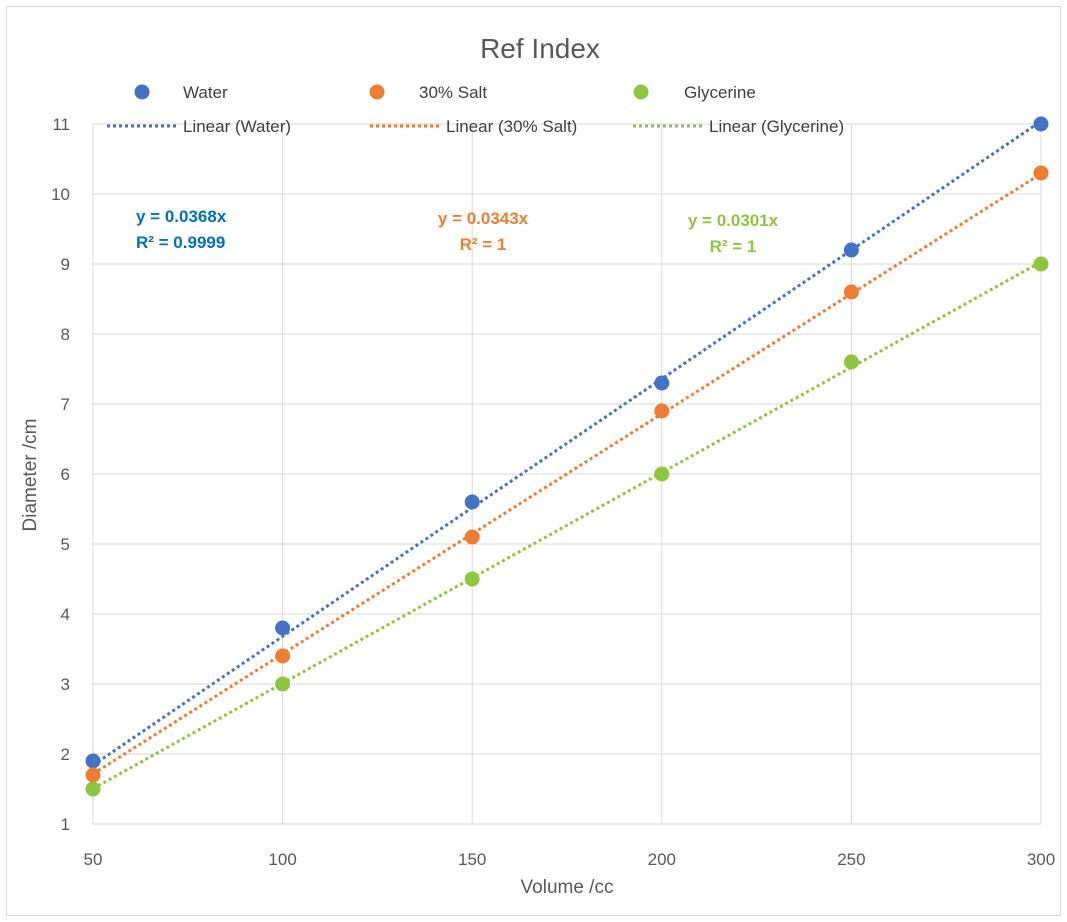 Image resolution: width=1067 pixels, height=922 pixels. What do you see at coordinates (511, 126) in the screenshot?
I see `legend-trend-label: Linear (30% Salt)` at bounding box center [511, 126].